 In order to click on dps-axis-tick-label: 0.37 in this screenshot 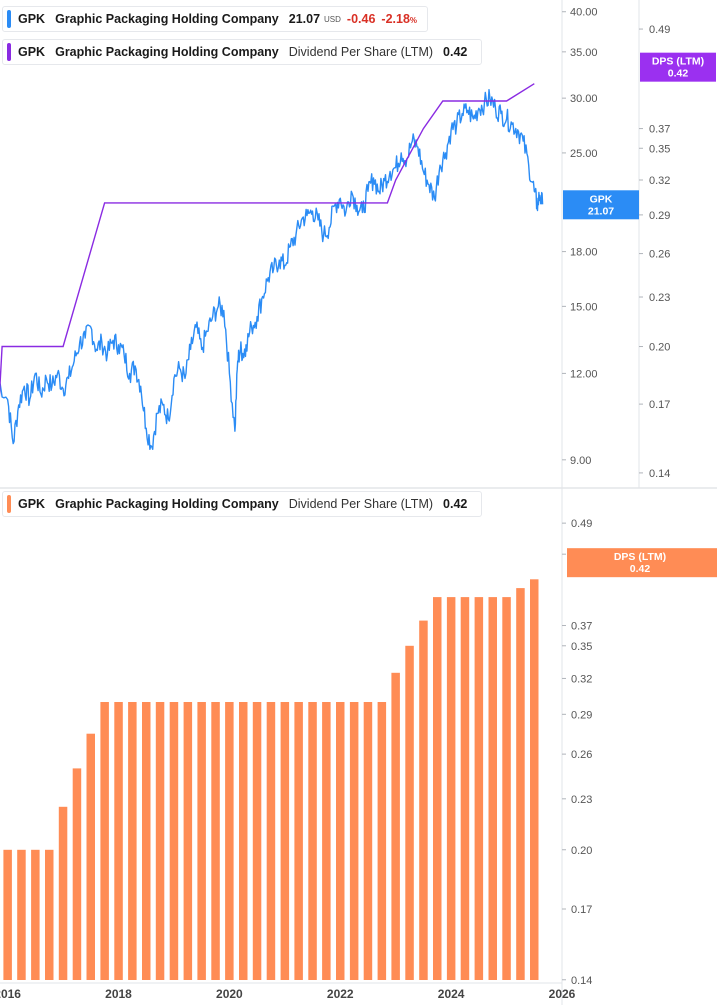, I will do `click(659, 130)`.